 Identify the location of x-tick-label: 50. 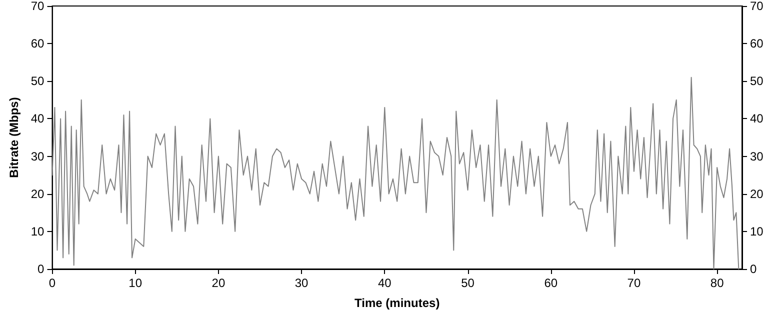
(468, 283).